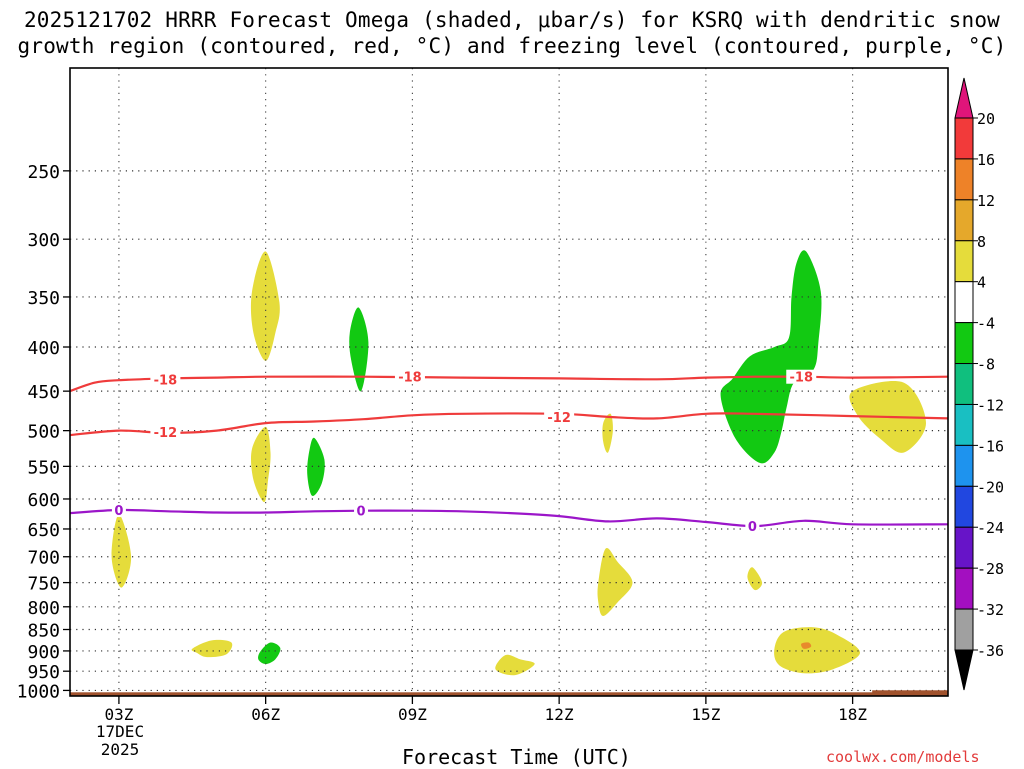 The height and width of the screenshot is (769, 1024). I want to click on y-tick-label-1000: 1000, so click(38, 691).